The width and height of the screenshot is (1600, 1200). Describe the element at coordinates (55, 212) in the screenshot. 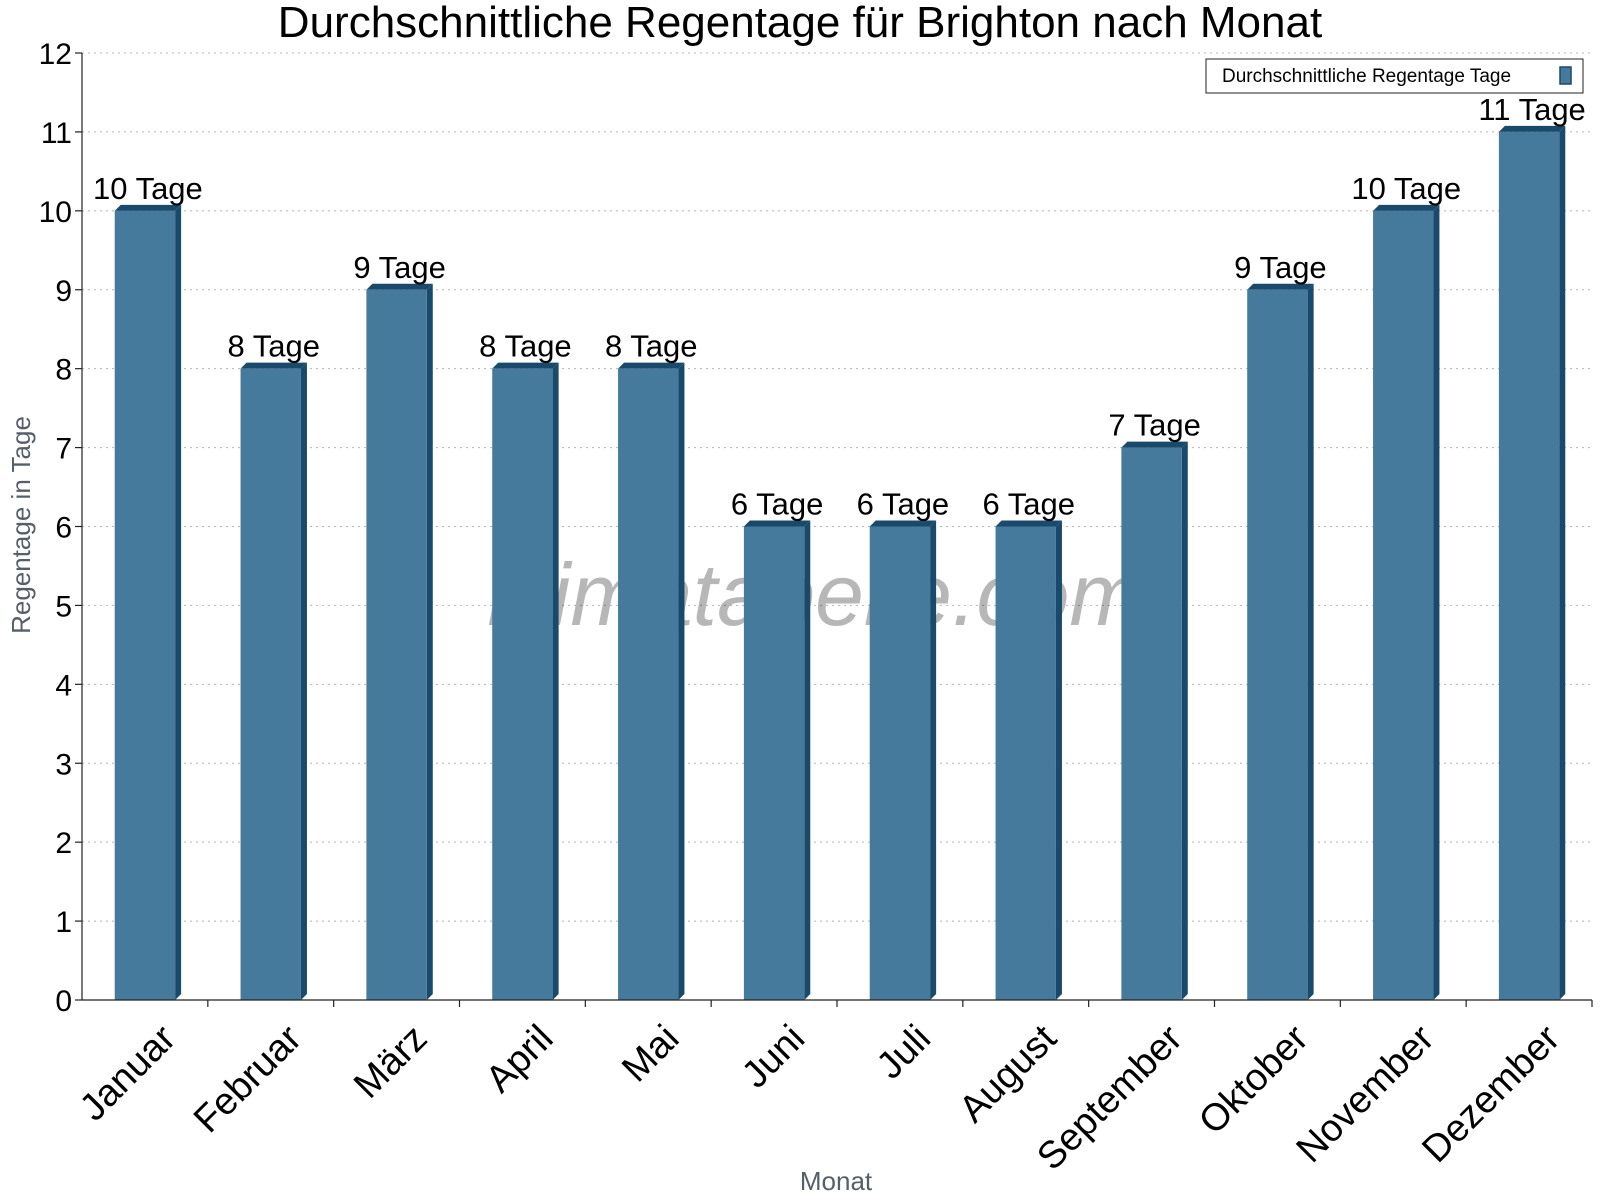

I see `y-tick-label: 10` at that location.